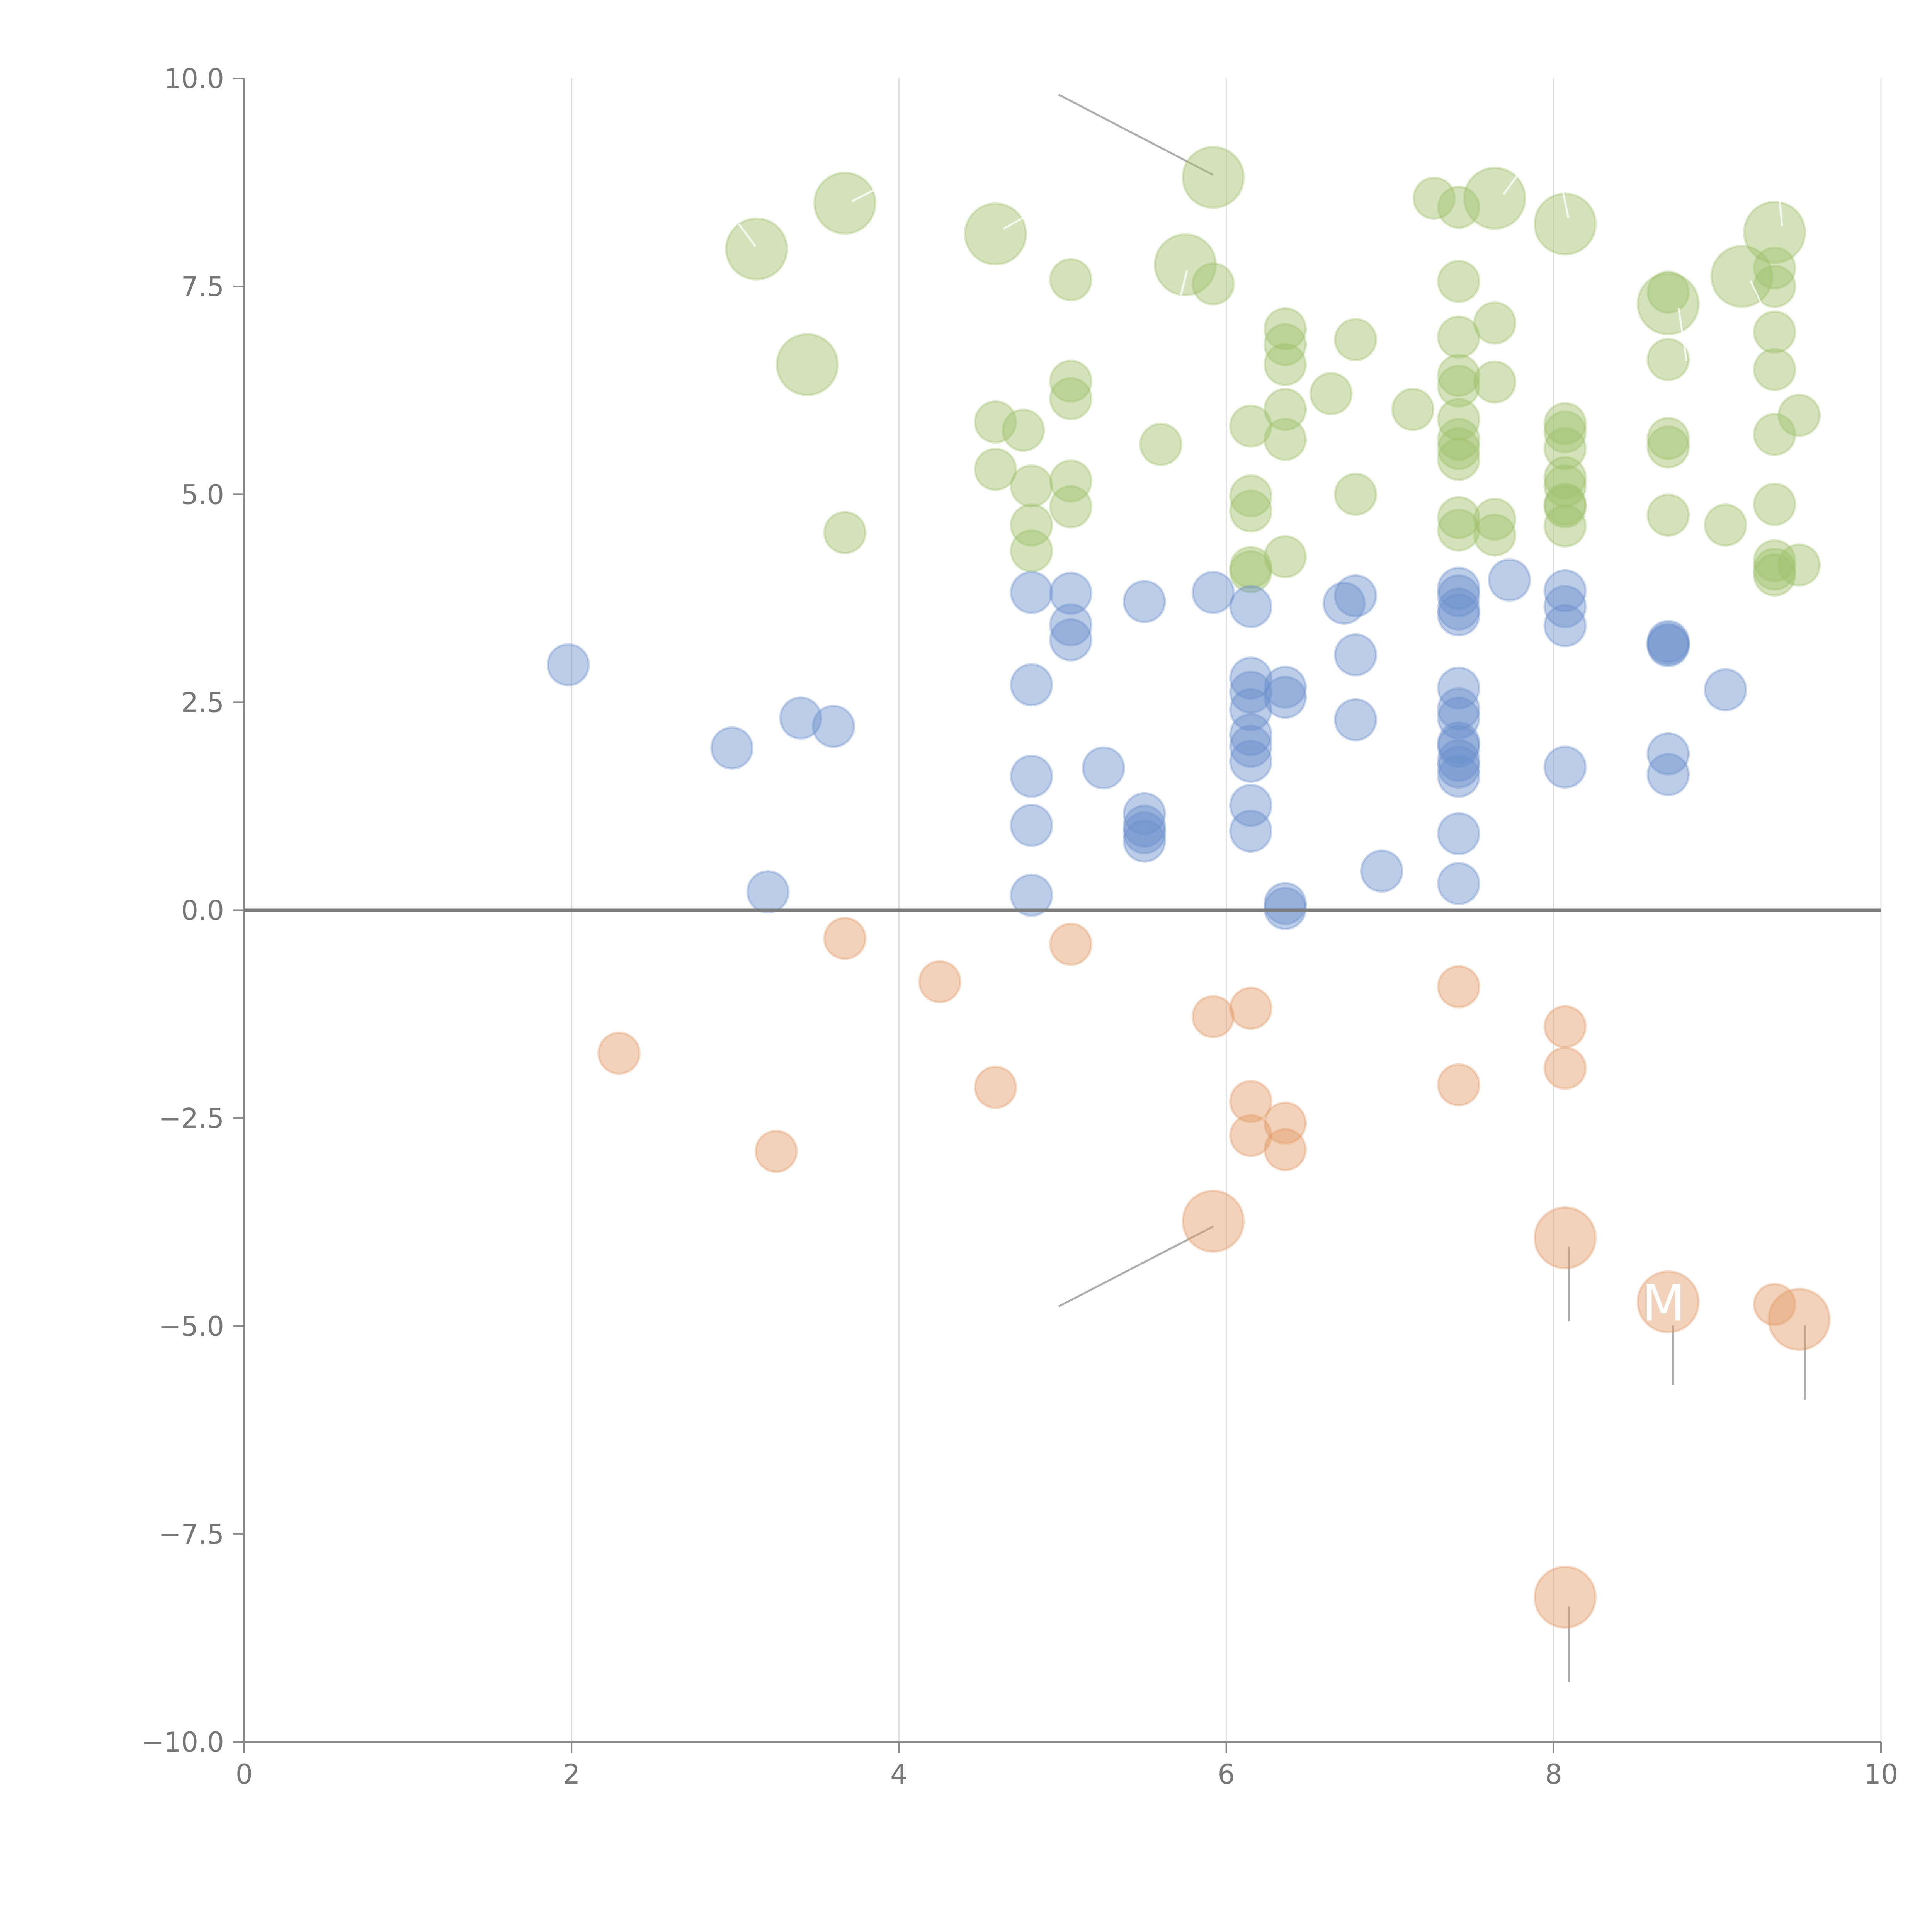 The height and width of the screenshot is (1932, 1932). I want to click on x-tick-label: 10, so click(1881, 1774).